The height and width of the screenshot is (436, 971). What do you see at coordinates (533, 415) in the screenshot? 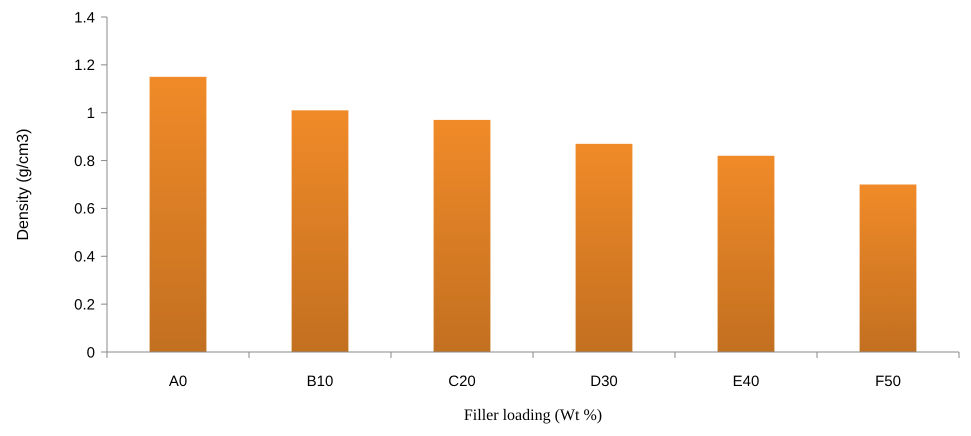
I see `x-axis-title: Filler loading (Wt %)` at bounding box center [533, 415].